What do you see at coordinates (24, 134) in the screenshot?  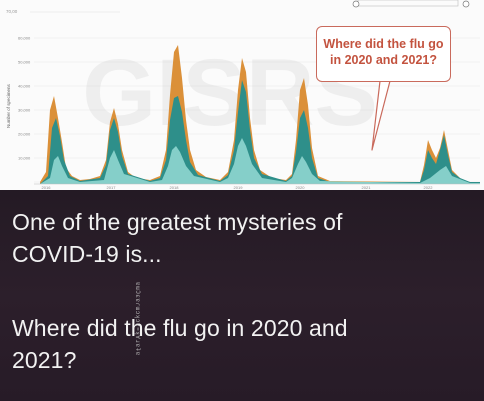 I see `y-tick-label: 20,000` at bounding box center [24, 134].